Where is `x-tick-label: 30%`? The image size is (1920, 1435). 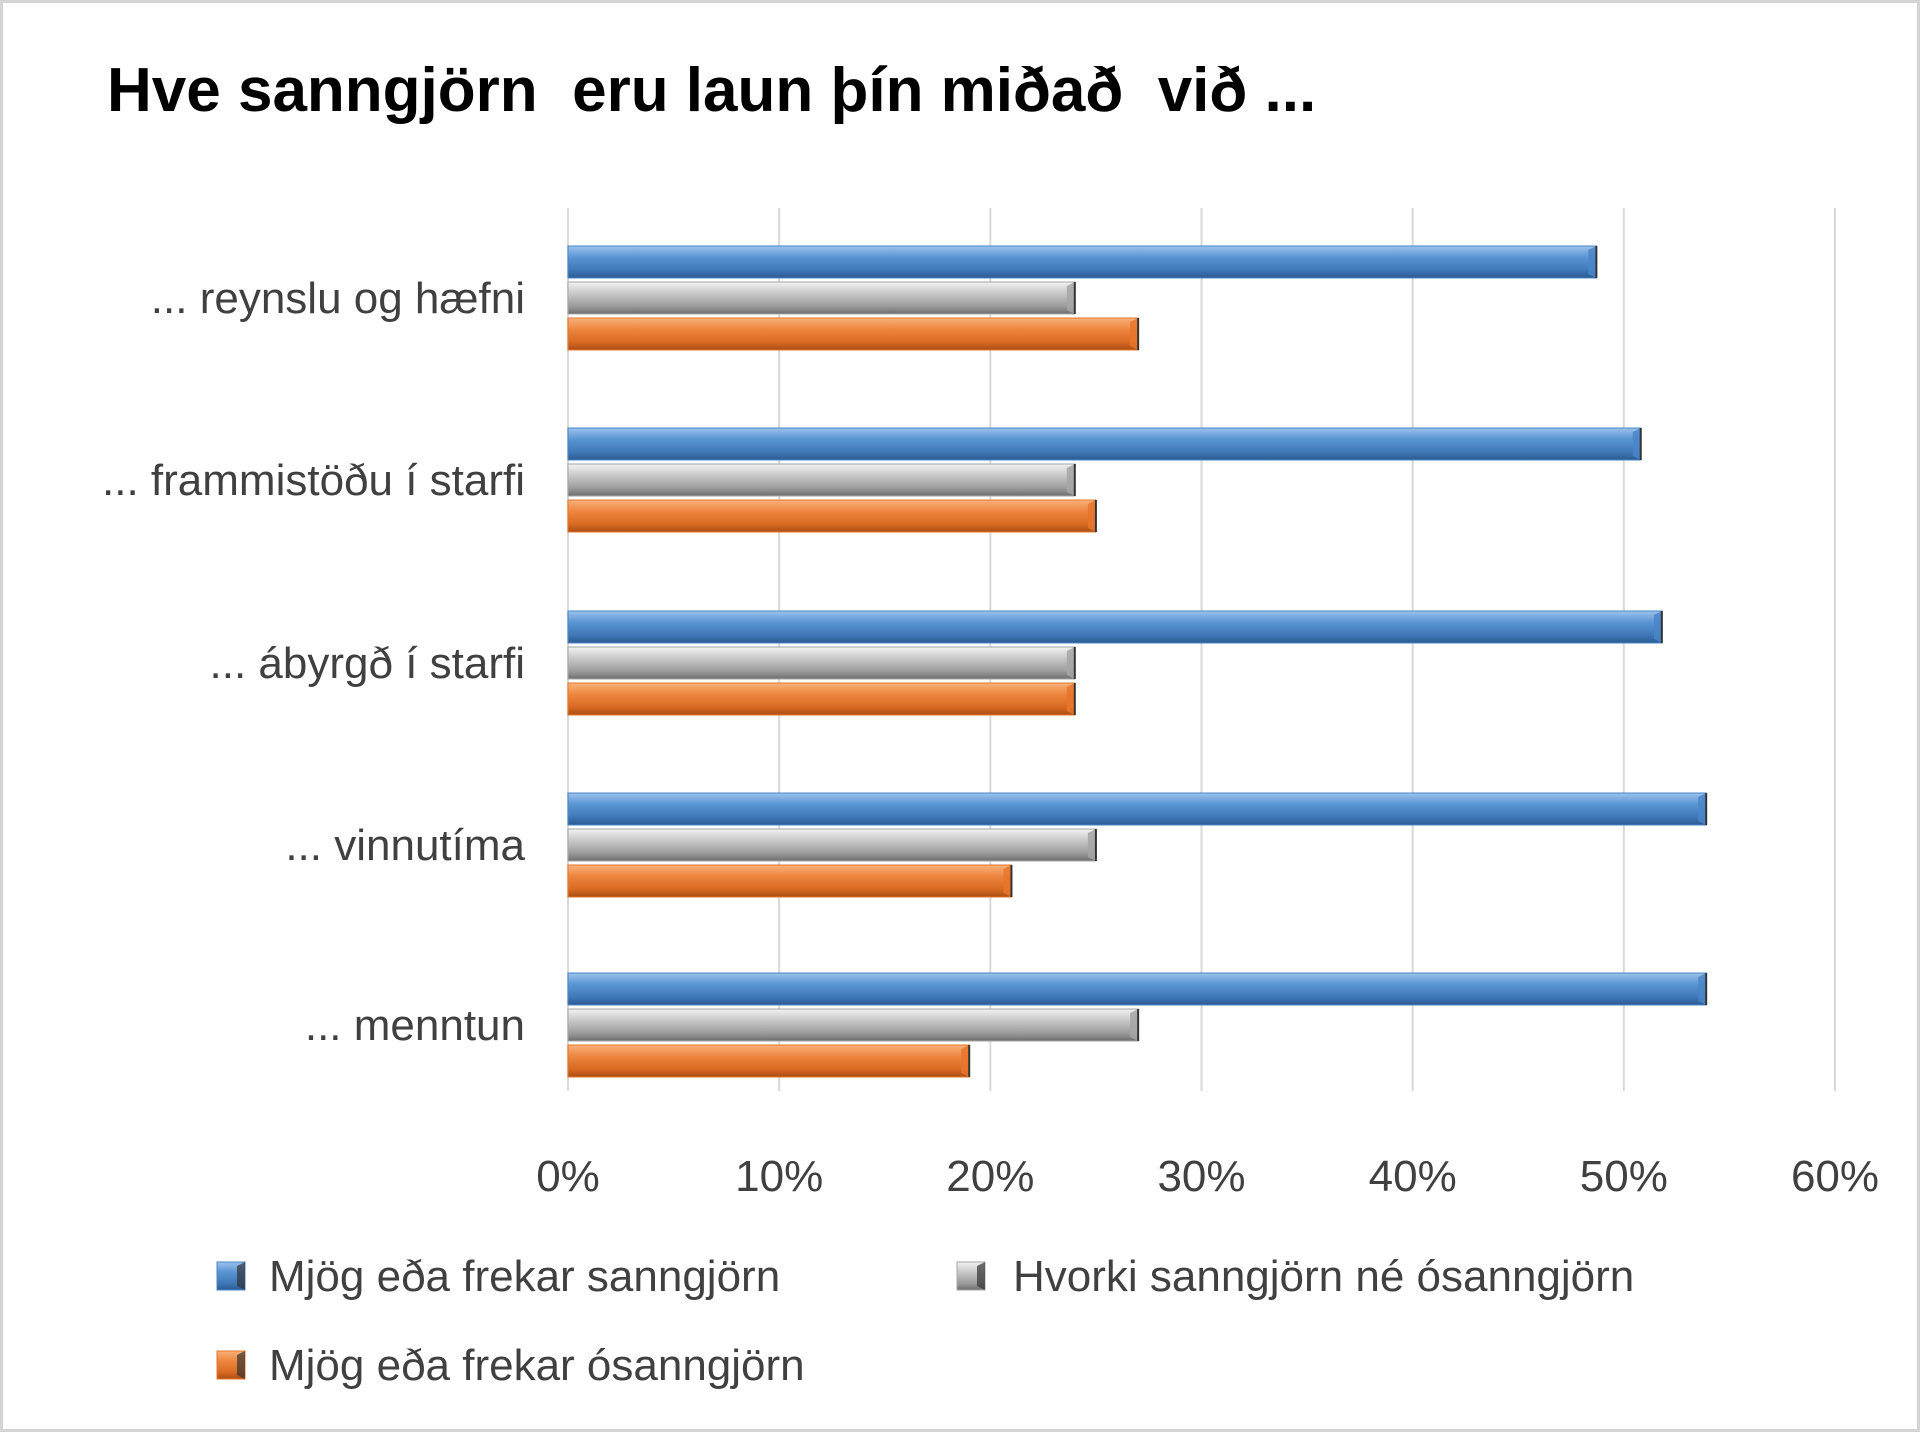 x-tick-label: 30% is located at coordinates (1201, 1176).